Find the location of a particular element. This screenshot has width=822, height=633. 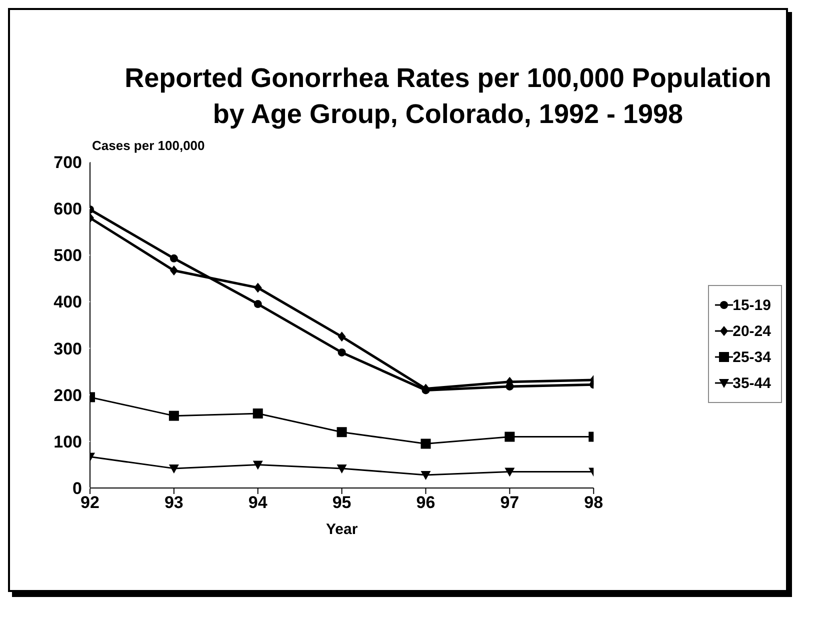

y-tick-label: 200 is located at coordinates (68, 395).